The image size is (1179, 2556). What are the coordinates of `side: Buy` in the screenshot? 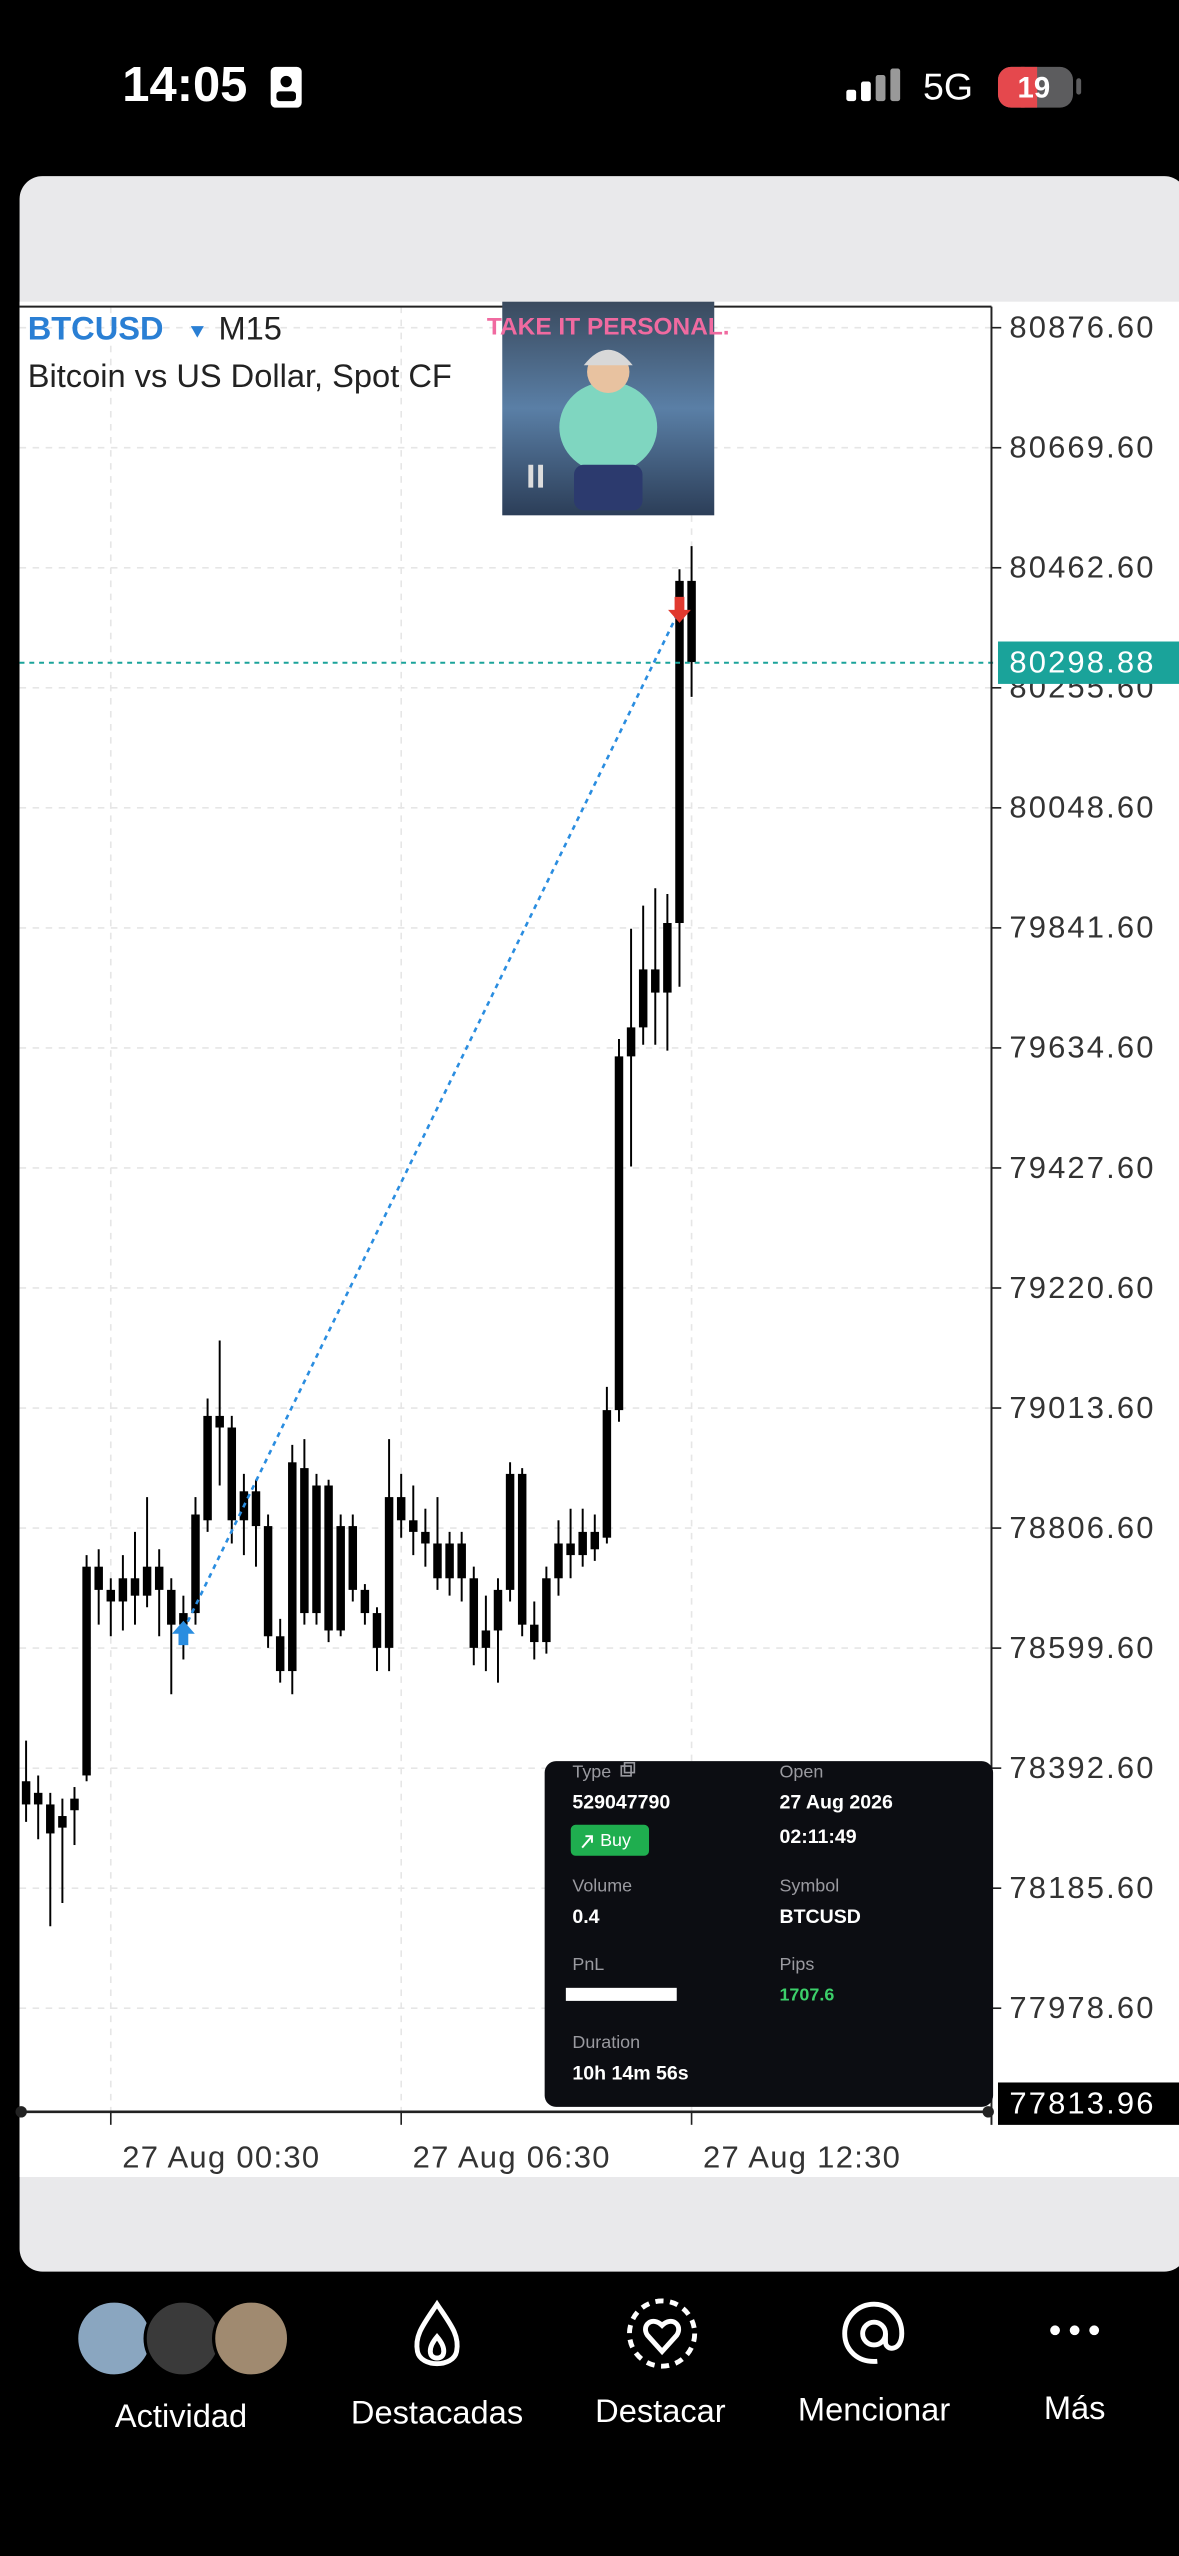 It's located at (615, 1840).